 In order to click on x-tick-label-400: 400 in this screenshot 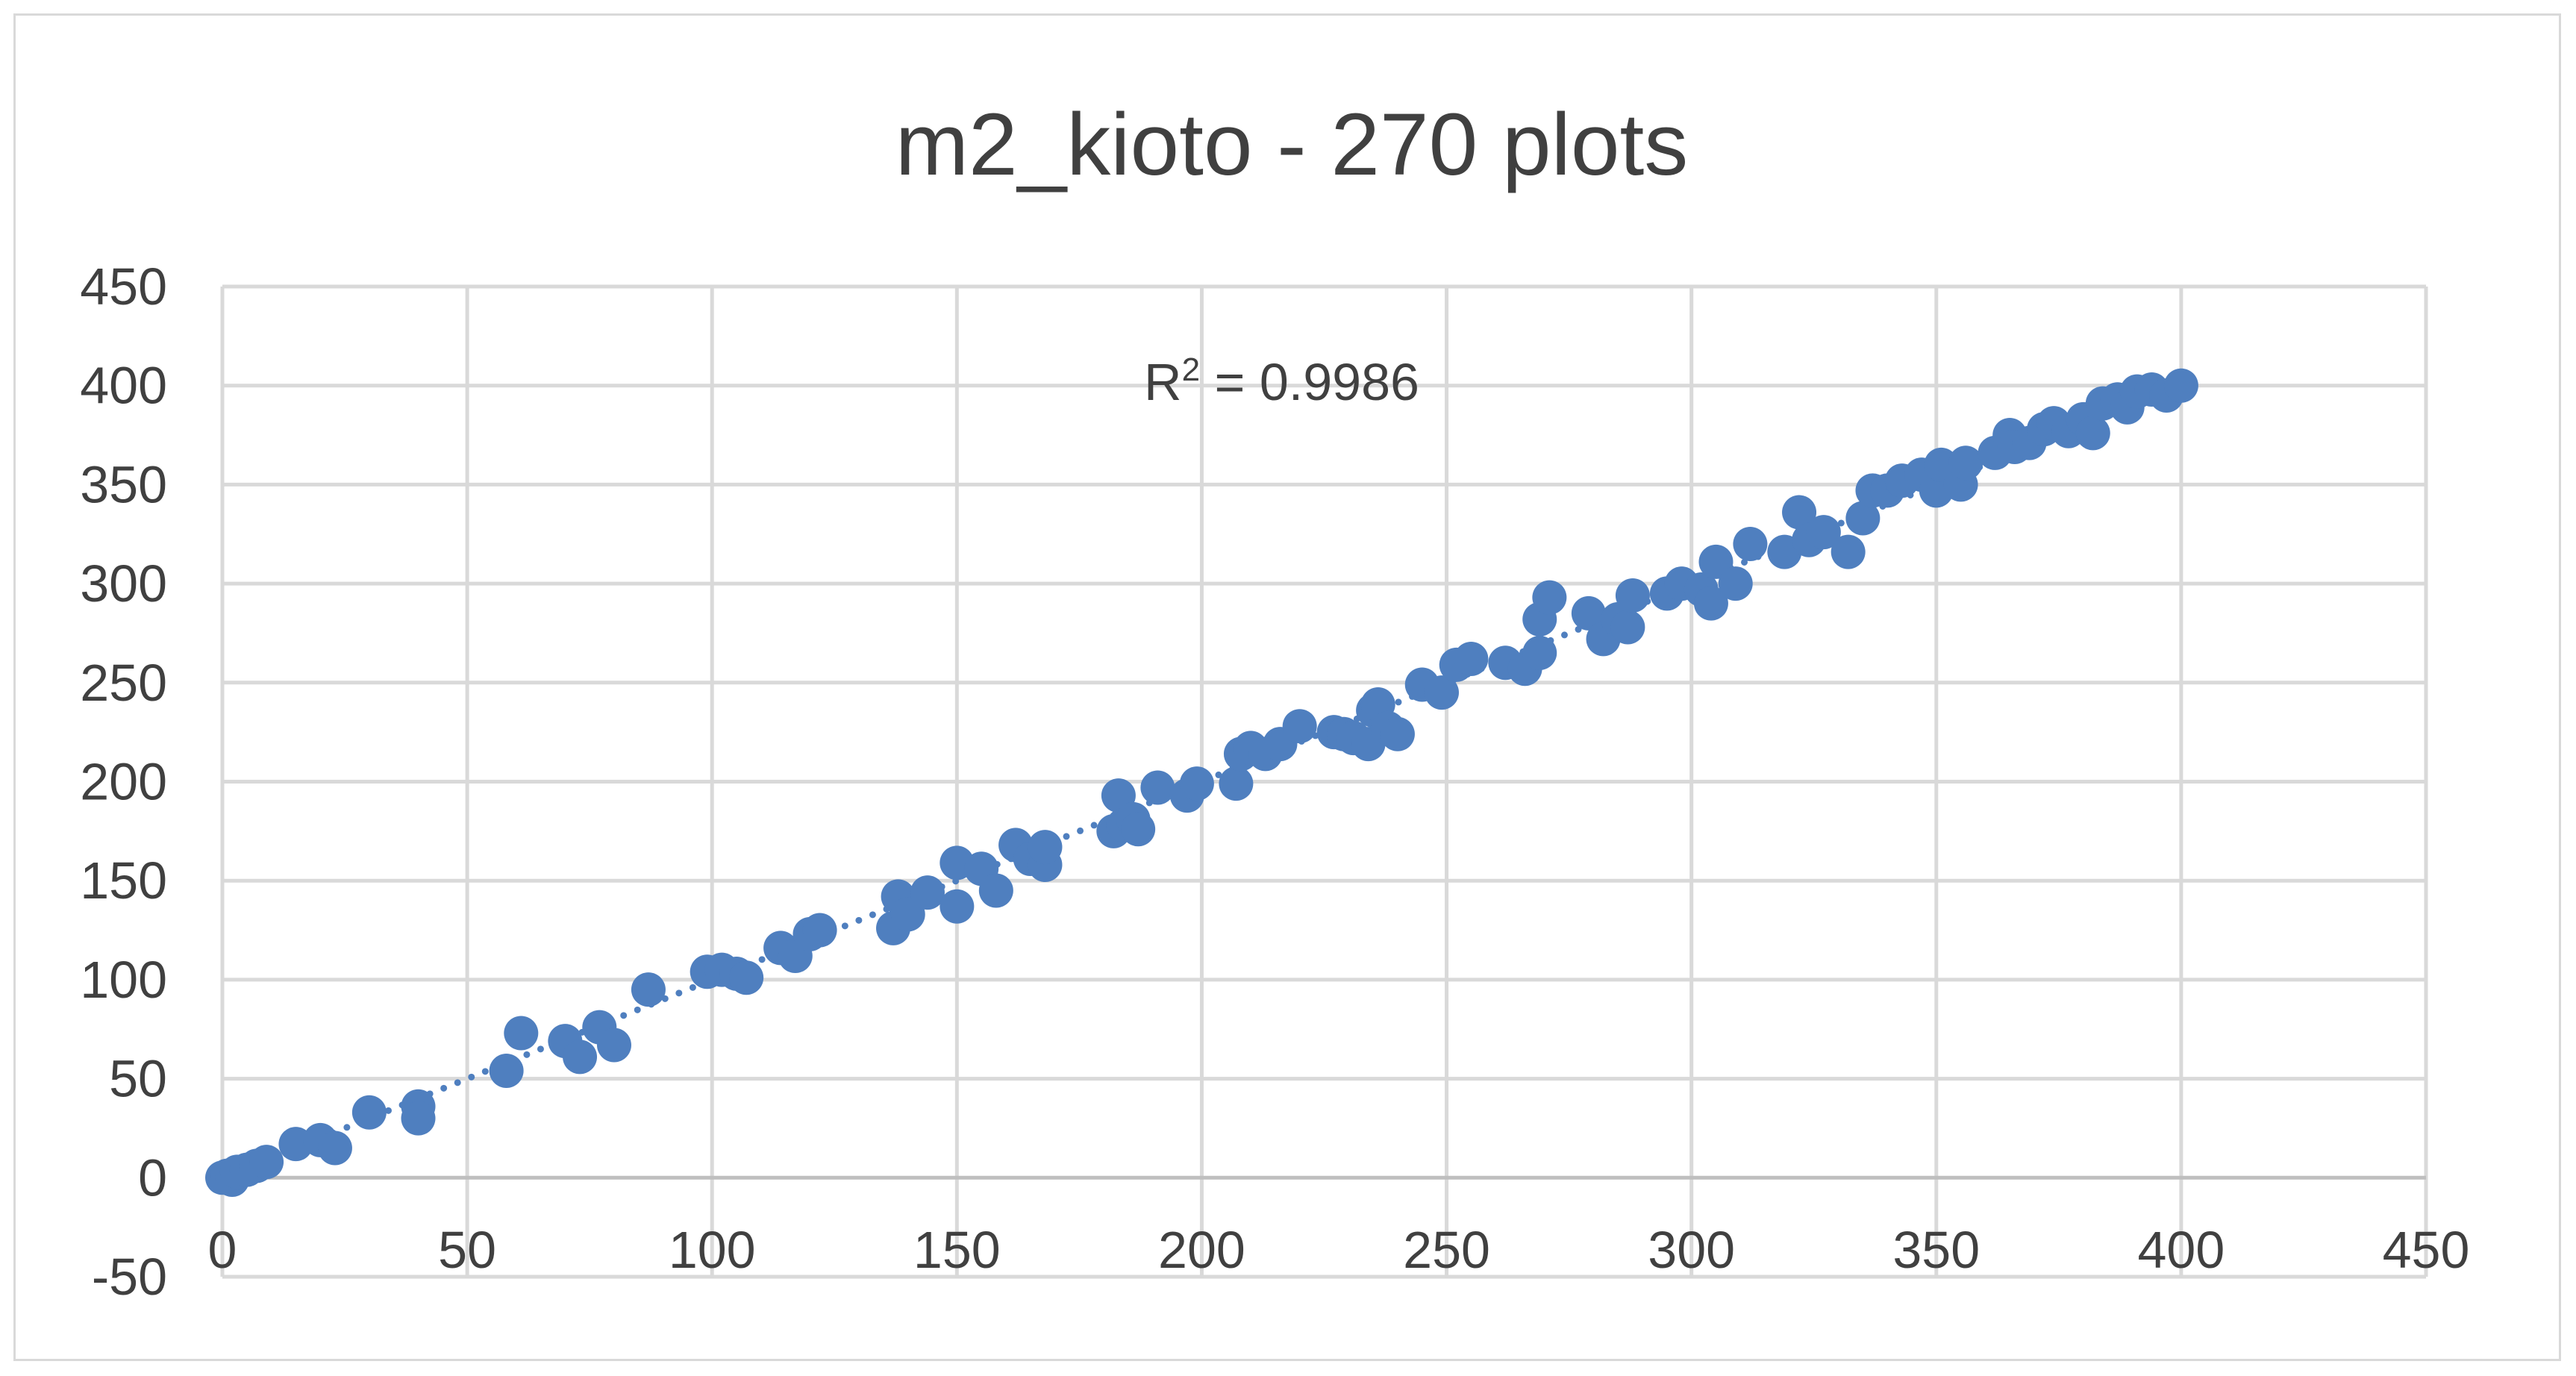, I will do `click(2181, 1250)`.